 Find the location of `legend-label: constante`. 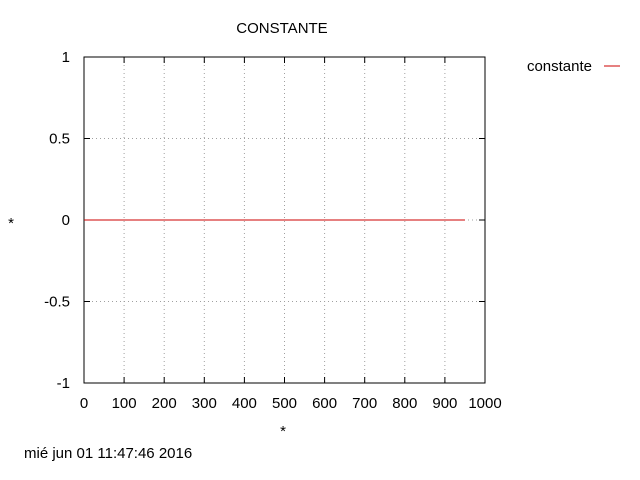

legend-label: constante is located at coordinates (559, 66).